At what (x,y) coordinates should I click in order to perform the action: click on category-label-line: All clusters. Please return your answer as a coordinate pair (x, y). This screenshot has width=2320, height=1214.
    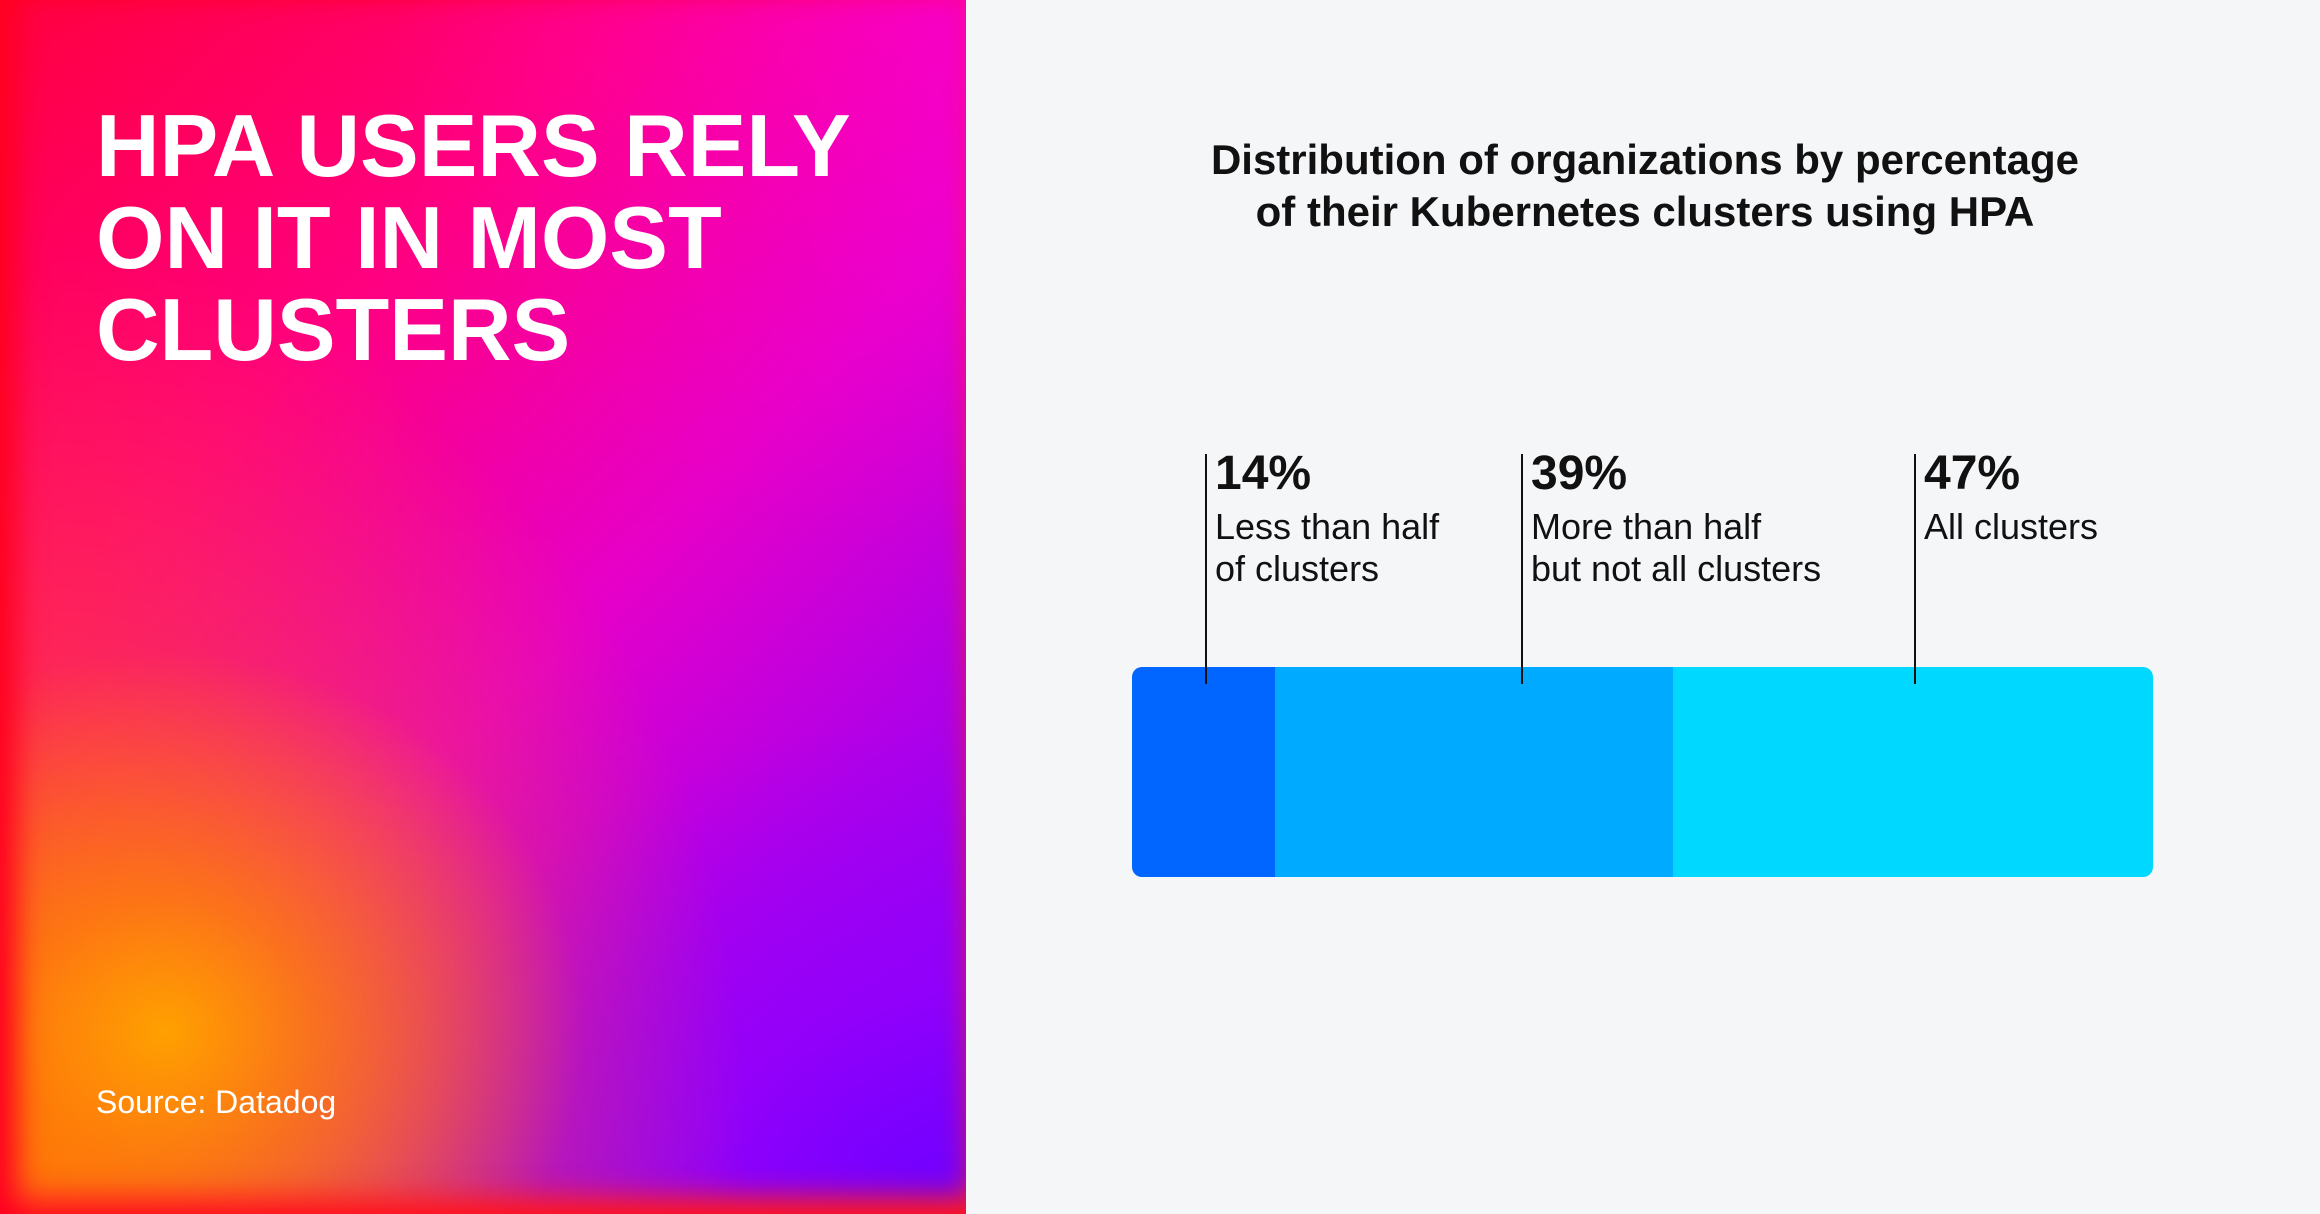
    Looking at the image, I should click on (2011, 526).